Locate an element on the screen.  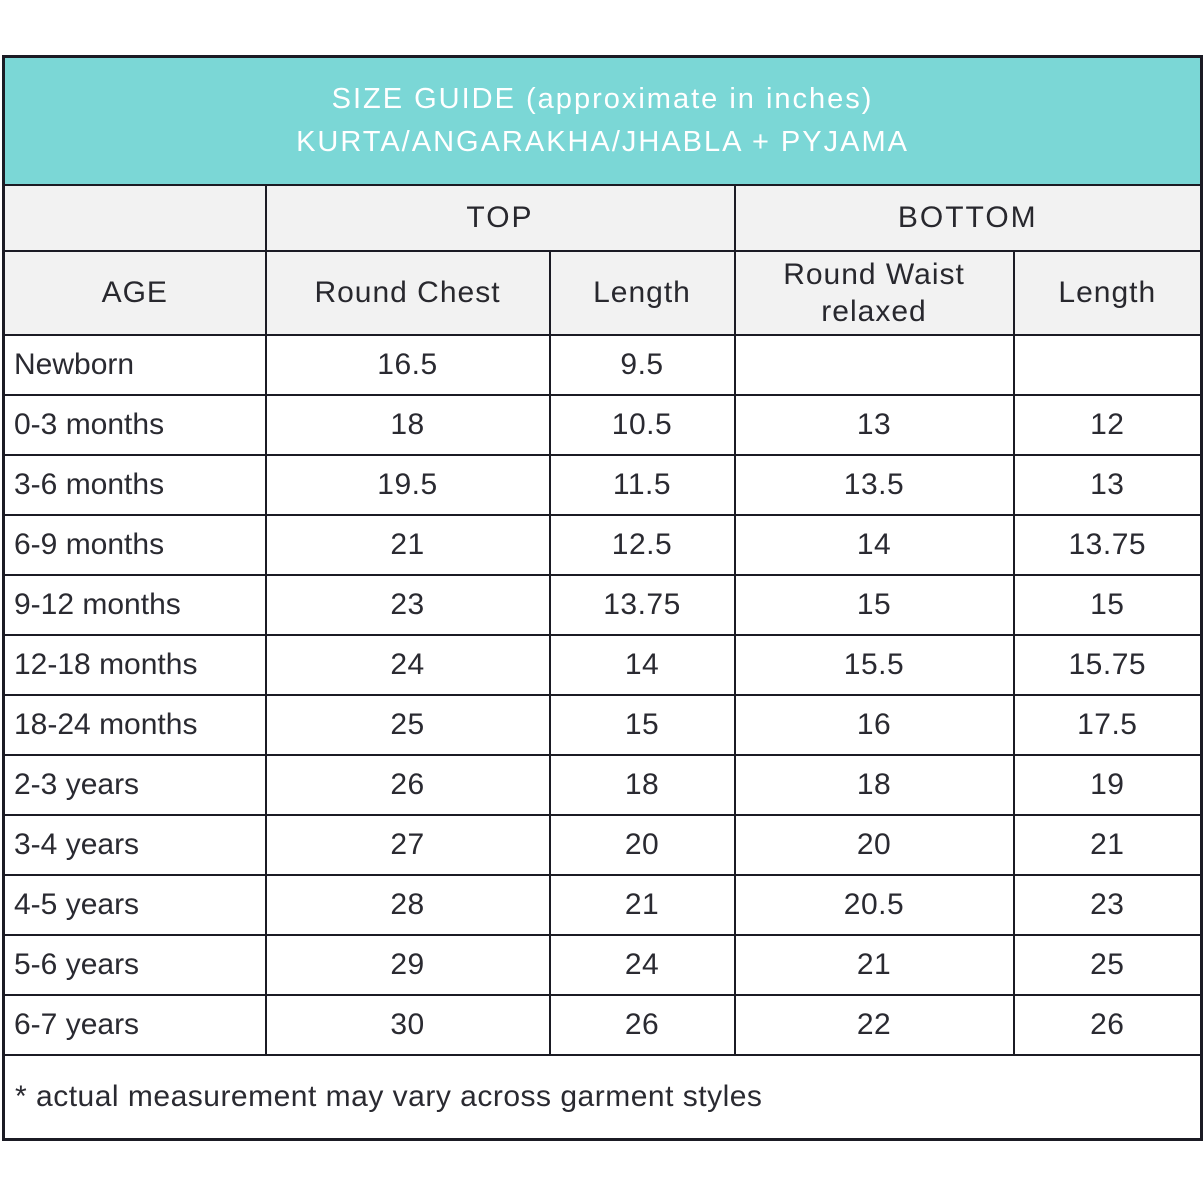
age-cell: 18-24 months is located at coordinates (134, 725).